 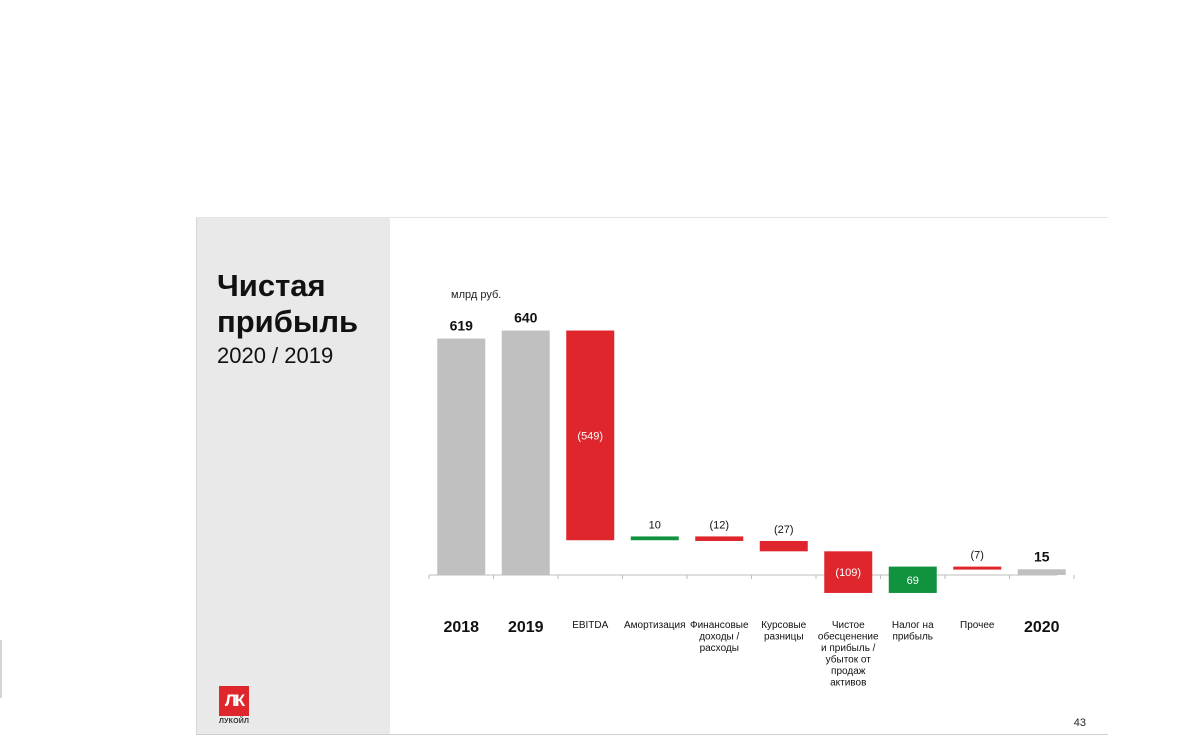 I want to click on category-label-5: Курсовые, so click(x=783, y=625).